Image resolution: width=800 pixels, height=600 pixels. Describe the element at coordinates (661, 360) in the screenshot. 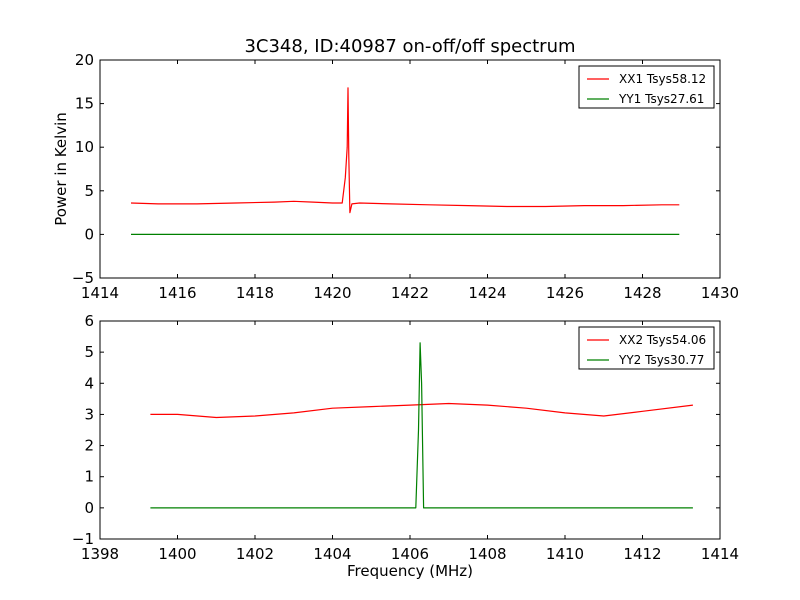

I see `legend-entry-label: YY2 Tsys30.77` at that location.